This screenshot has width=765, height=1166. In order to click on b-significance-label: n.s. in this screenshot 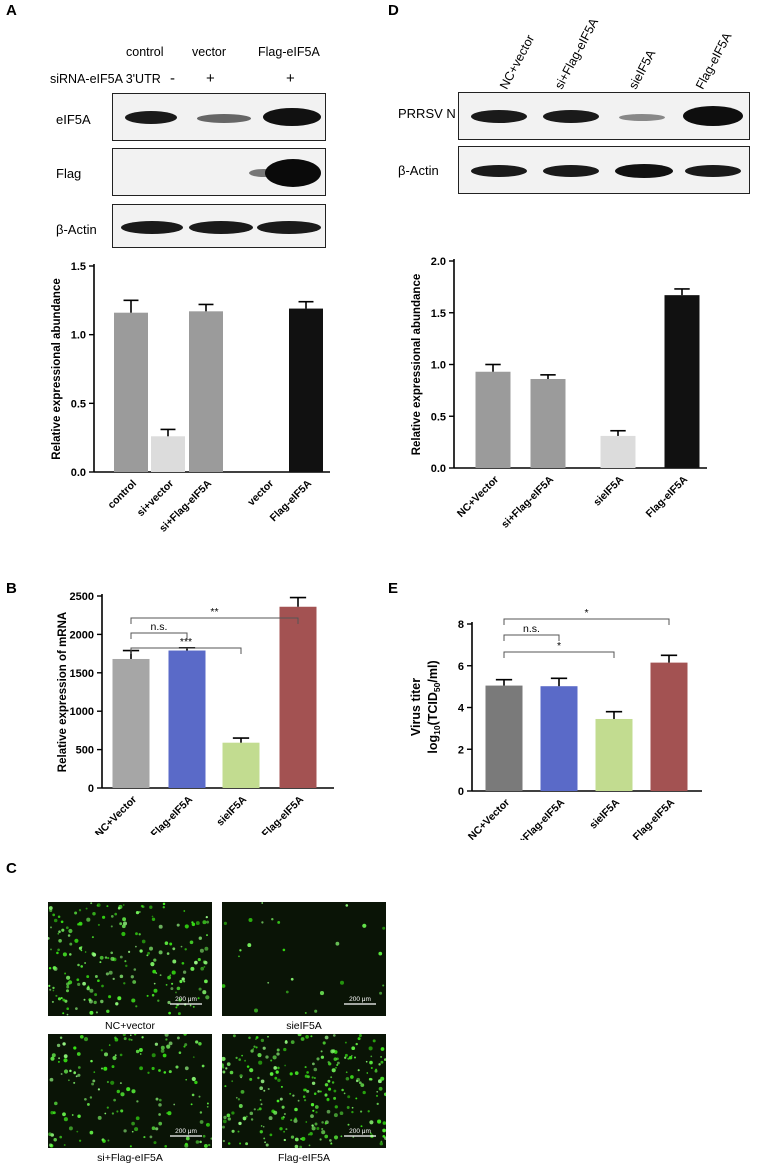, I will do `click(159, 627)`.